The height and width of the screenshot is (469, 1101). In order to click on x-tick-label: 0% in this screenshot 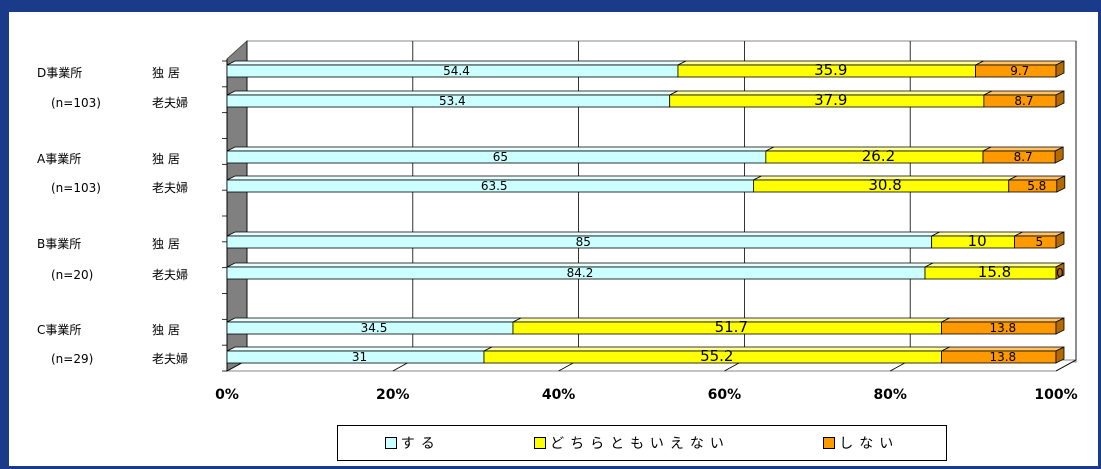, I will do `click(227, 395)`.